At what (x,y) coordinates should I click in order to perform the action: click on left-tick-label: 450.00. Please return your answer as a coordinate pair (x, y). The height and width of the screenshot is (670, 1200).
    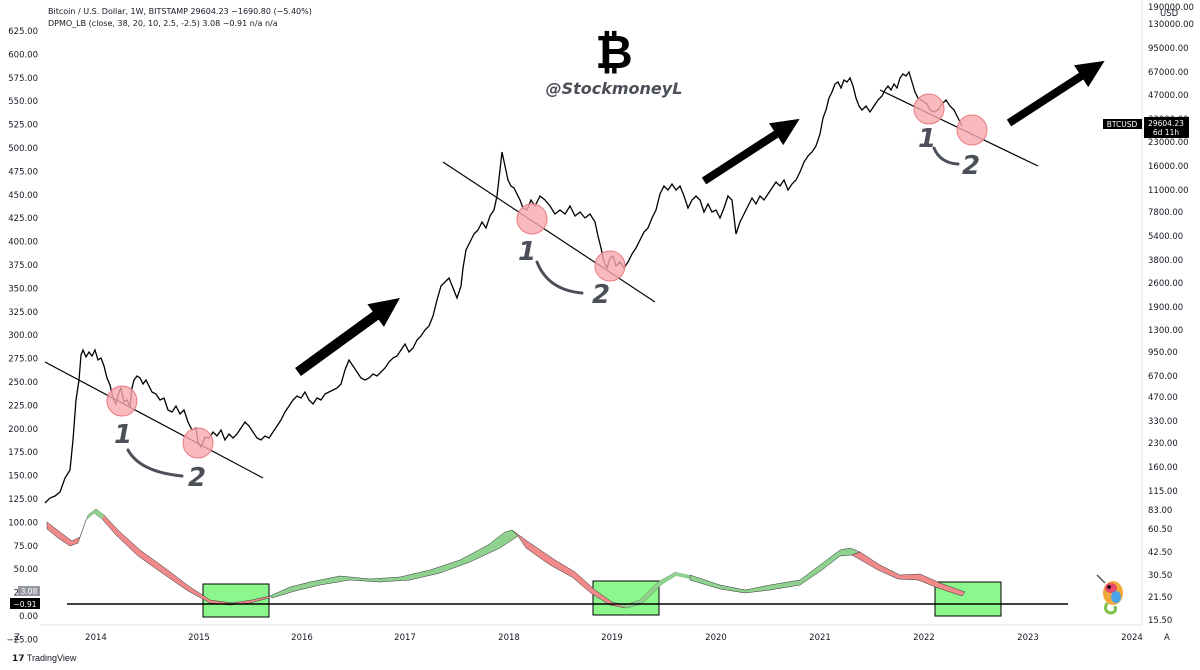
    Looking at the image, I should click on (23, 196).